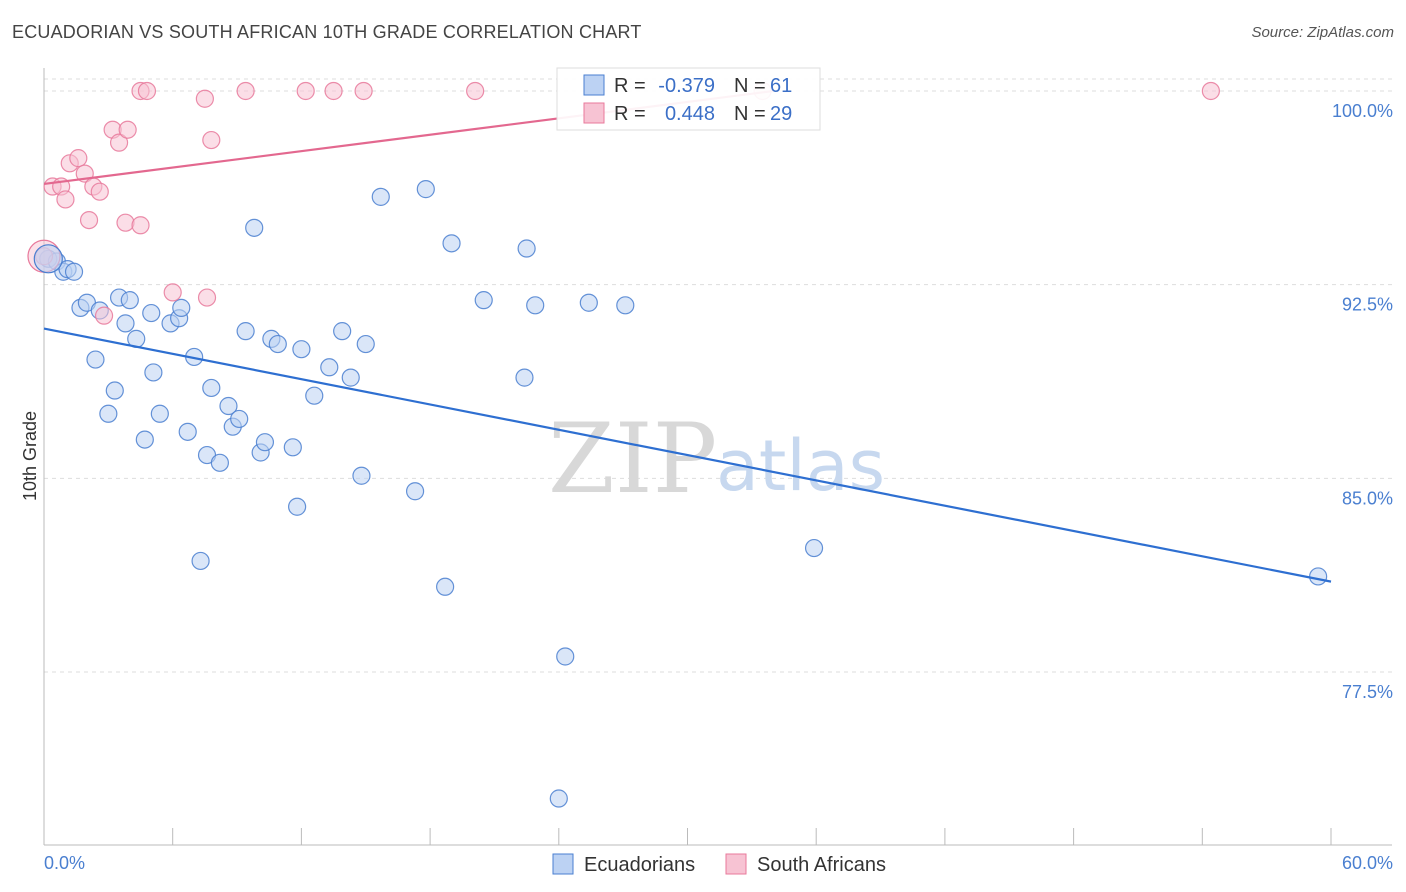 The height and width of the screenshot is (892, 1406). What do you see at coordinates (632, 459) in the screenshot?
I see `watermark-zip: ZIP` at bounding box center [632, 459].